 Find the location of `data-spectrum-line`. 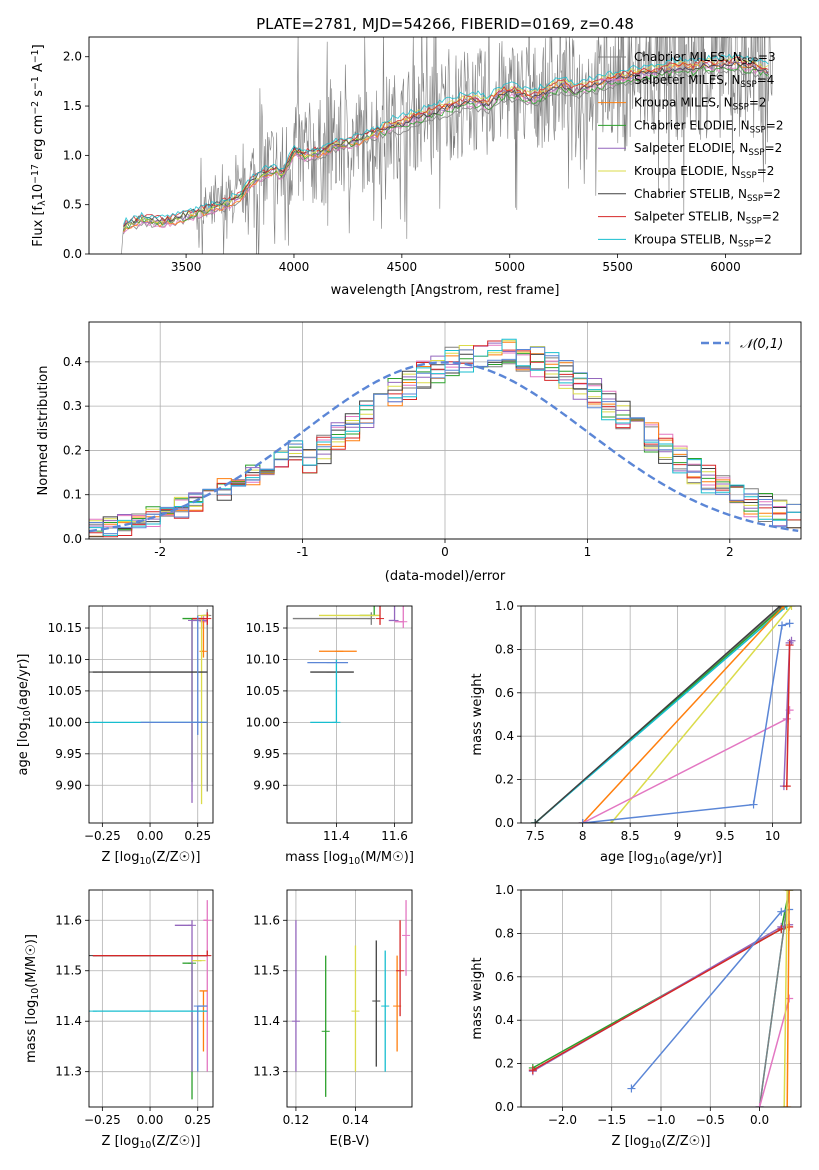

data-spectrum-line is located at coordinates (447, 145).